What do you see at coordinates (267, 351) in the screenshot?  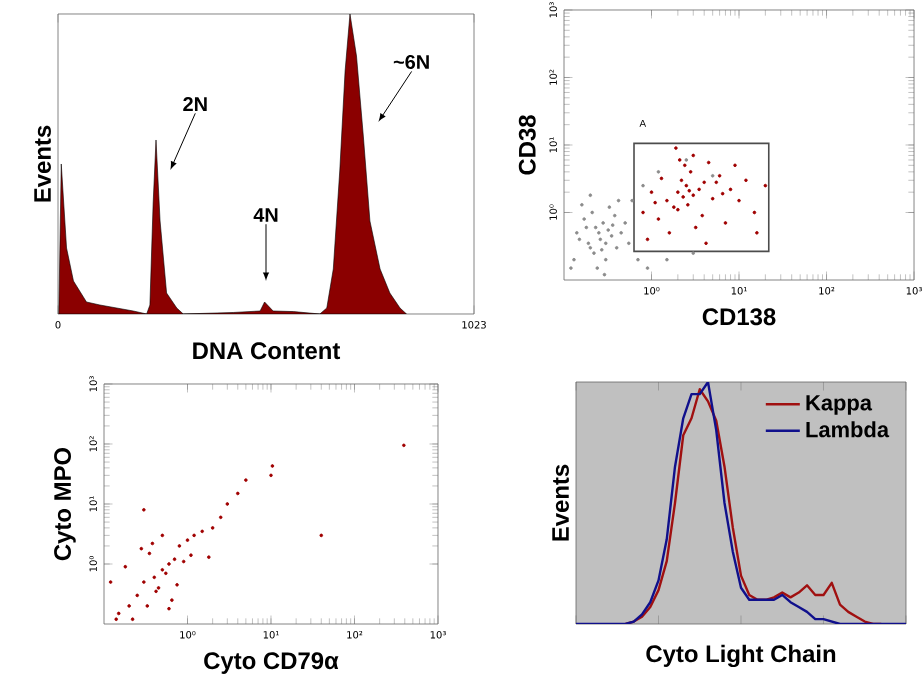 I see `x-axis-title: DNA Content` at bounding box center [267, 351].